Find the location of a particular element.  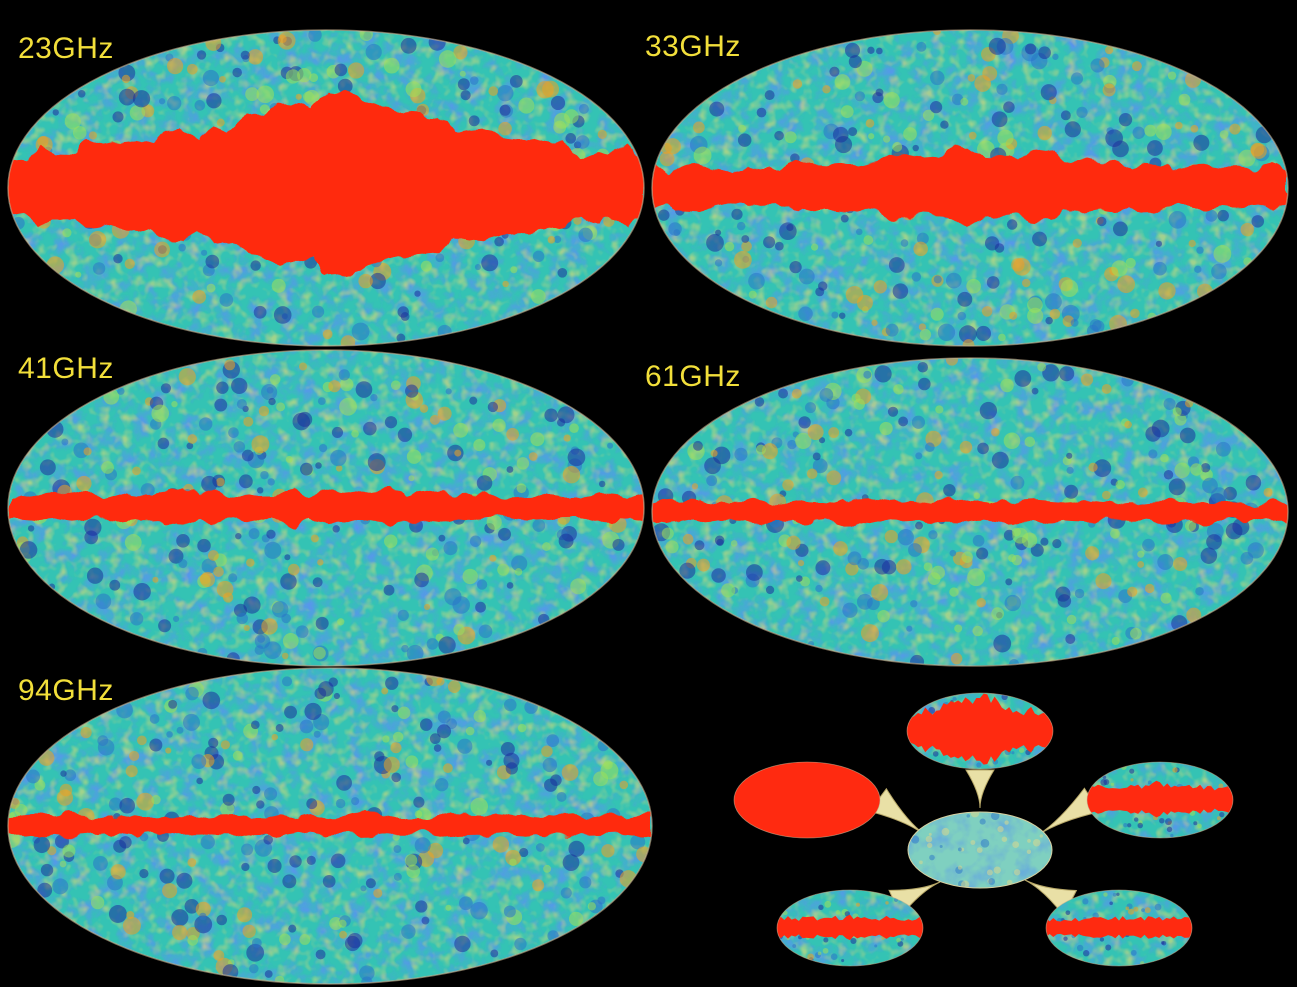

inset-combined-cmb-map is located at coordinates (980, 850).